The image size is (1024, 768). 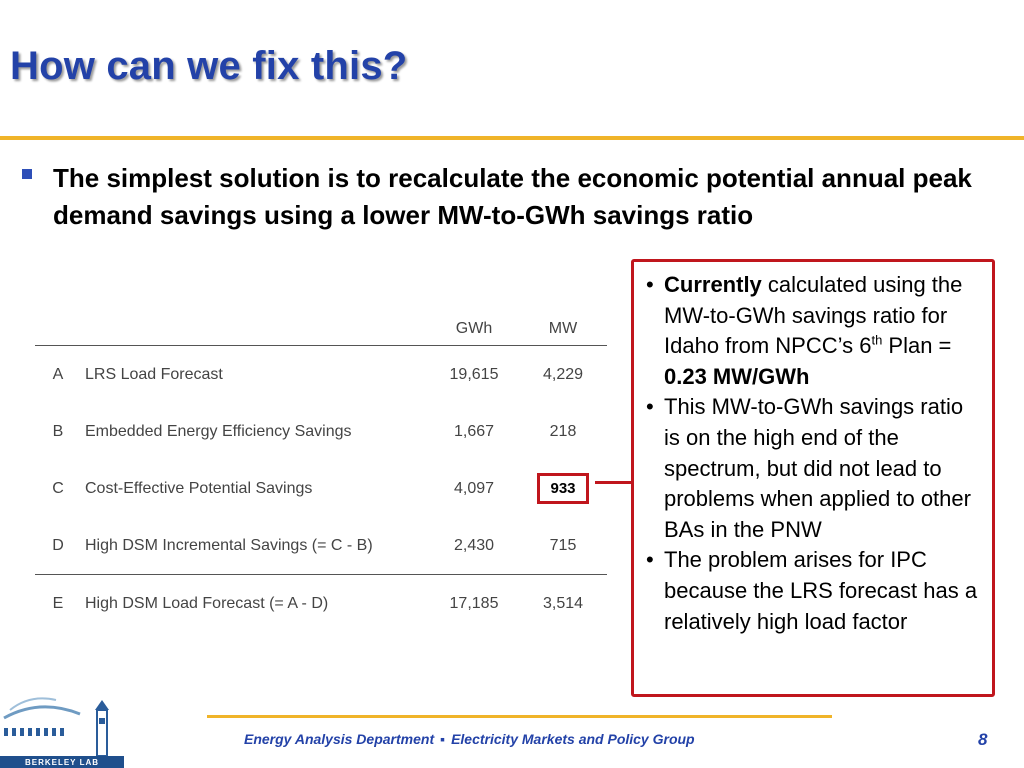 I want to click on row-mw: 4,229, so click(x=563, y=374).